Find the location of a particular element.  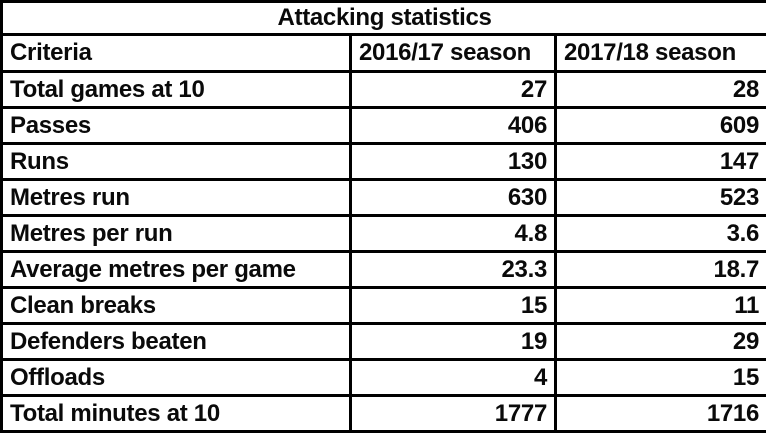

criteria-cell: Average metres per game is located at coordinates (176, 270).